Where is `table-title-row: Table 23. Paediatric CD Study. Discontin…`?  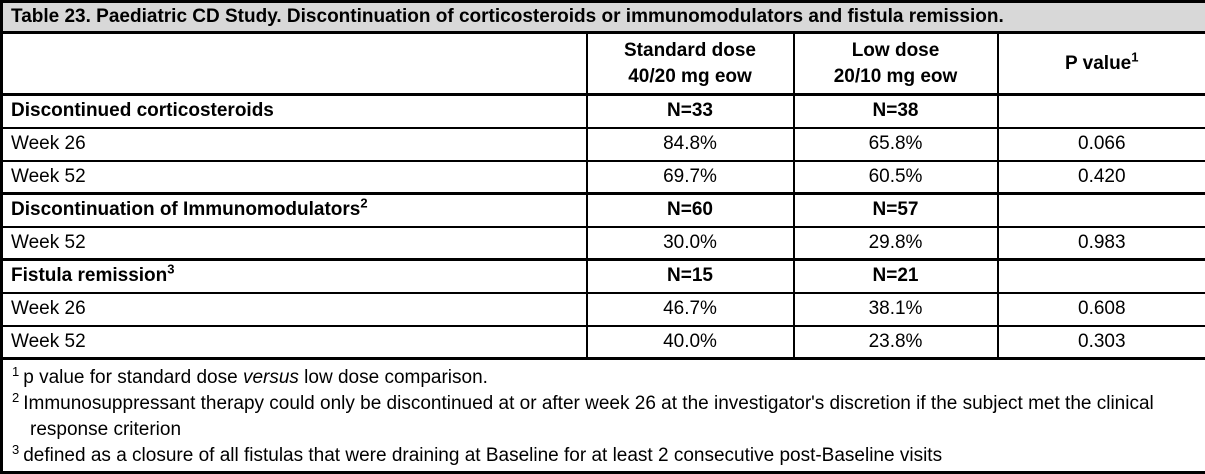 table-title-row: Table 23. Paediatric CD Study. Discontin… is located at coordinates (603, 17).